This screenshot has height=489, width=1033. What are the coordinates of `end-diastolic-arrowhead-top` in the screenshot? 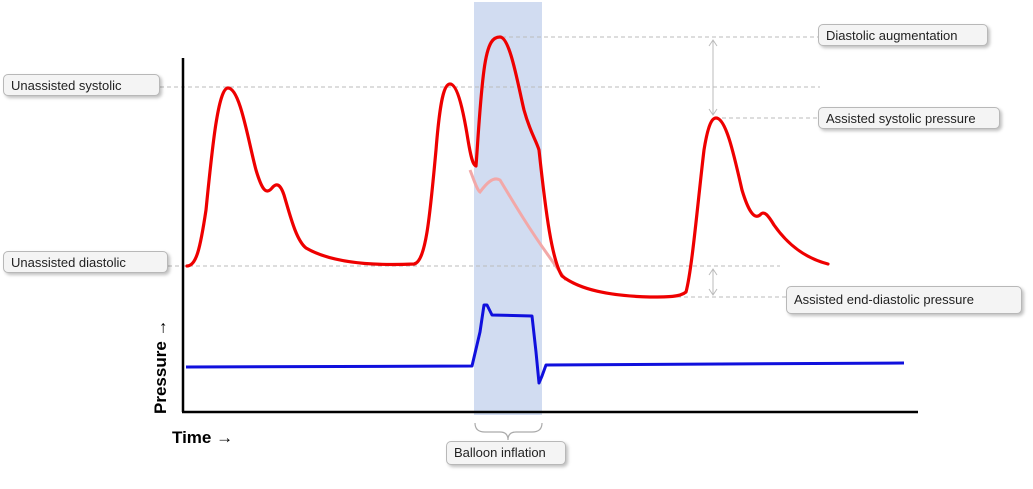 It's located at (713, 272).